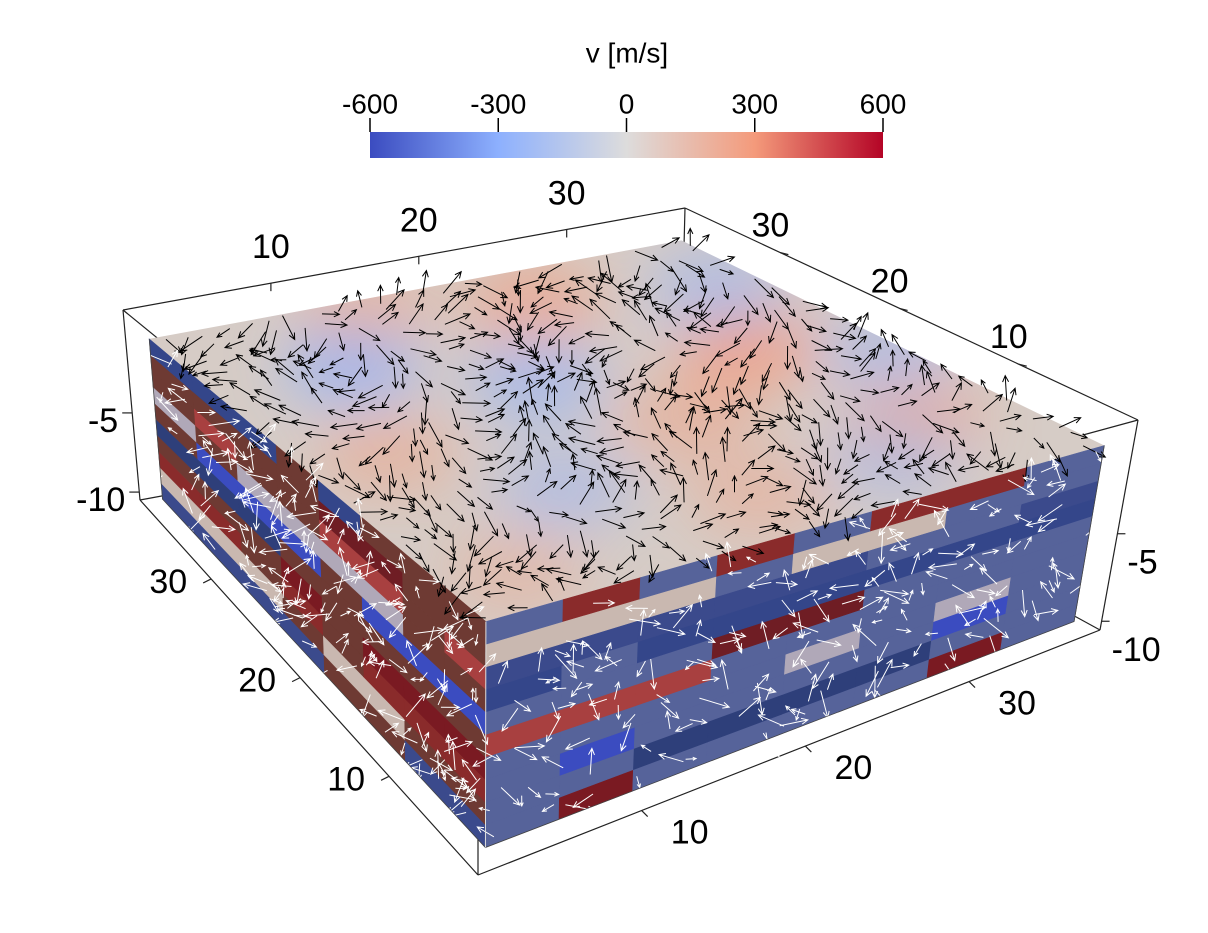 This screenshot has width=1208, height=933. What do you see at coordinates (498, 103) in the screenshot?
I see `colorbar-tick-label: -300` at bounding box center [498, 103].